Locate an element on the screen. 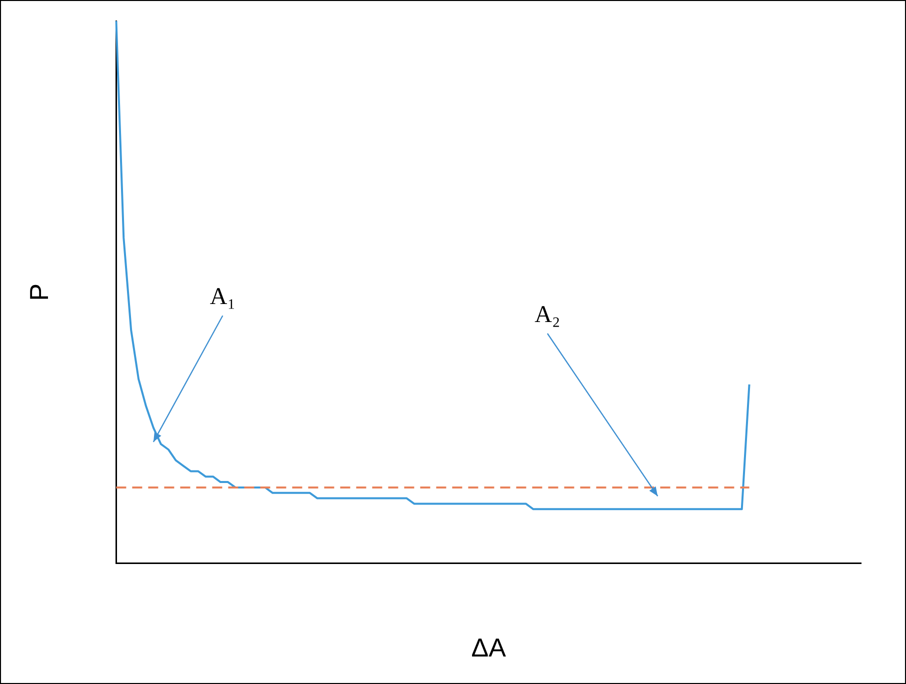 This screenshot has width=906, height=684. x-axis-title: ΔA is located at coordinates (489, 647).